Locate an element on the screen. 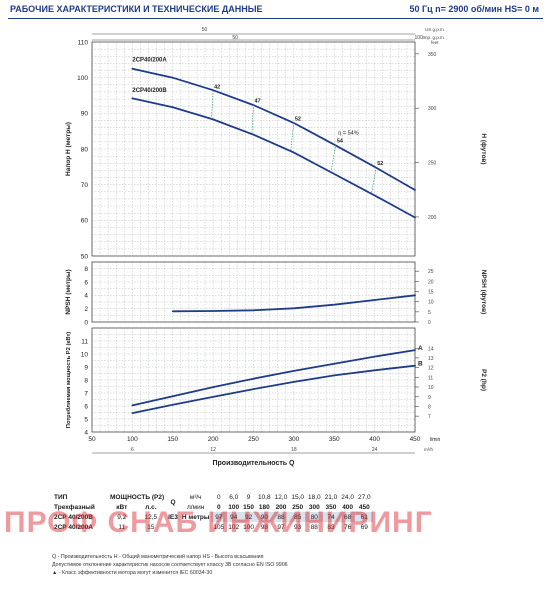 This screenshot has width=551, height=600. right-tick-label: 8 is located at coordinates (429, 407).